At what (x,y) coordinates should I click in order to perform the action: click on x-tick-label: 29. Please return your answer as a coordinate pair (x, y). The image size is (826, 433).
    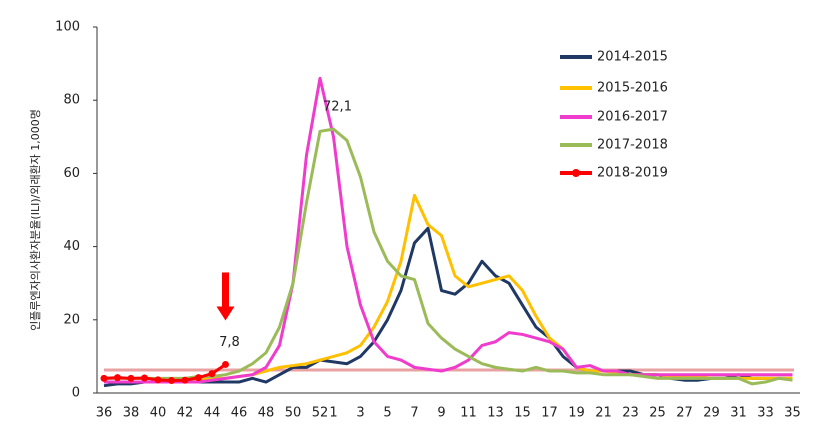
    Looking at the image, I should click on (711, 413).